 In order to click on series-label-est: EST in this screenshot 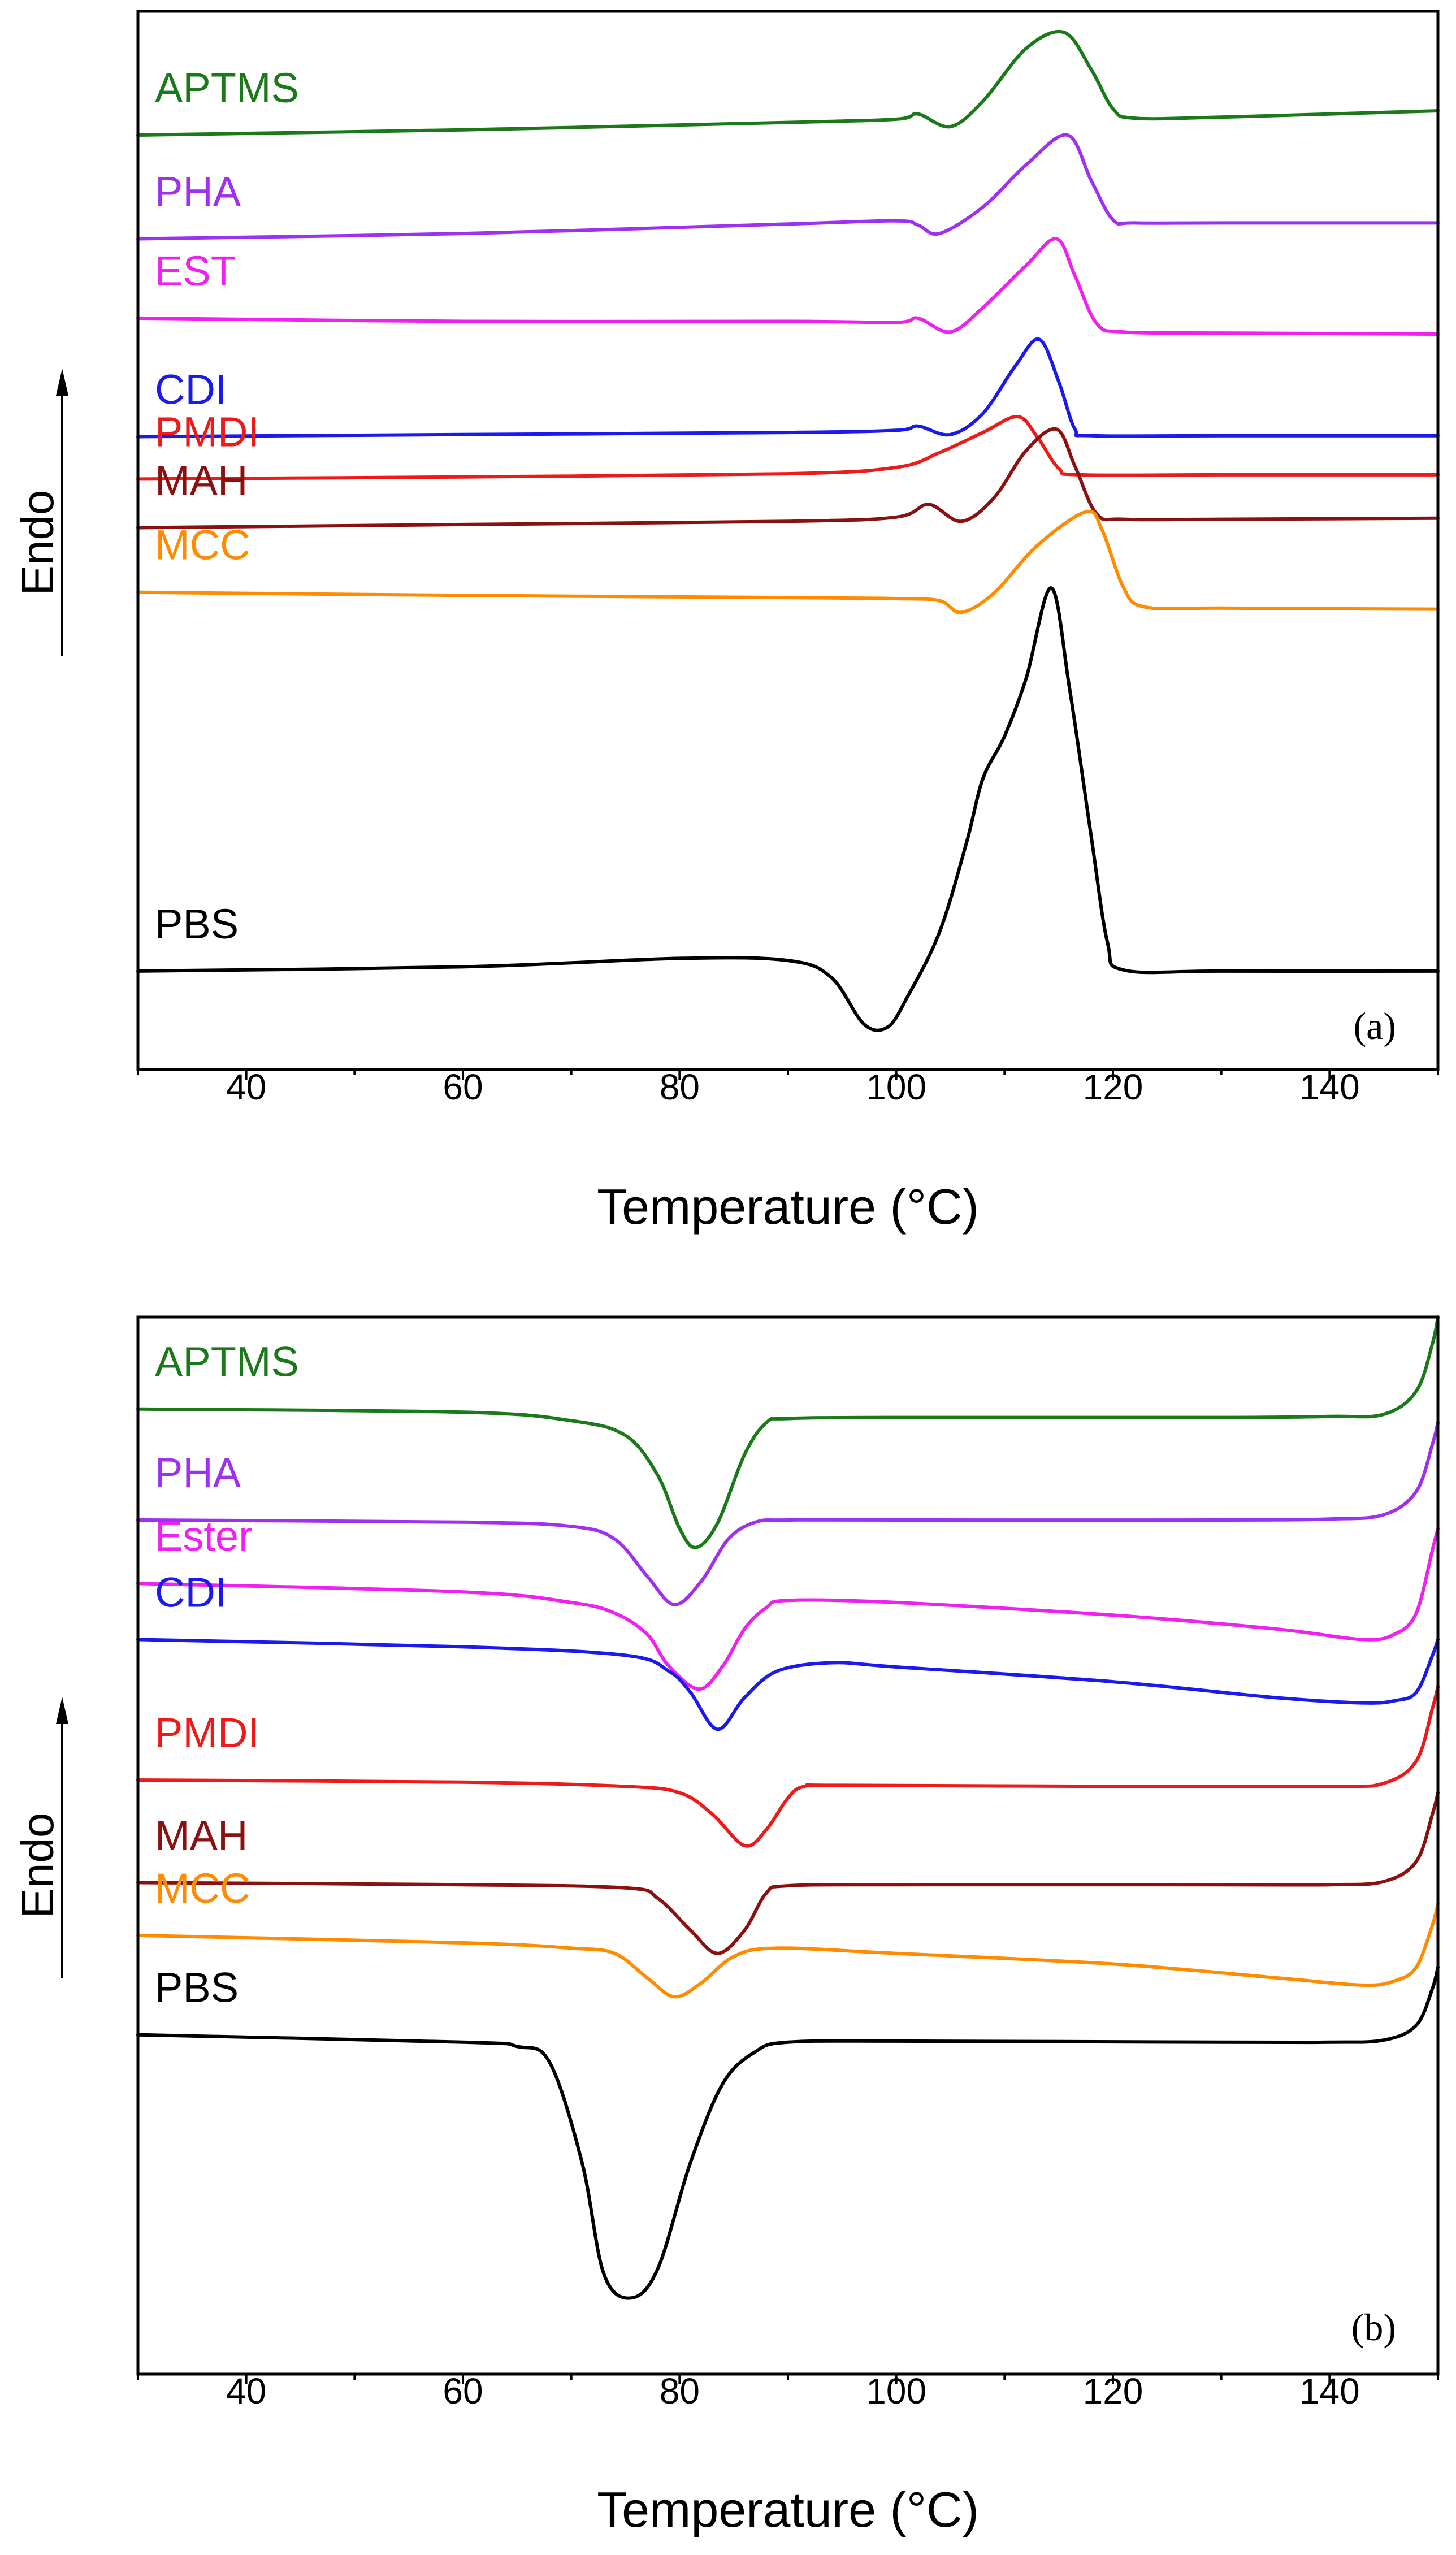, I will do `click(195, 271)`.